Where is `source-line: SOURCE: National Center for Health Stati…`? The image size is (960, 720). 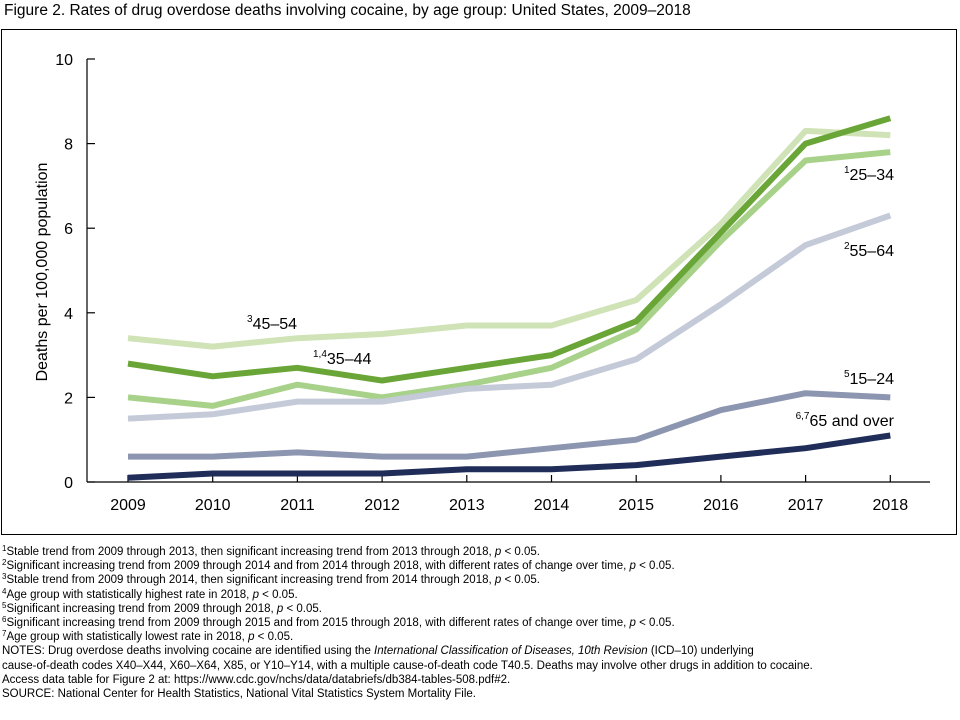
source-line: SOURCE: National Center for Health Stati… is located at coordinates (239, 694).